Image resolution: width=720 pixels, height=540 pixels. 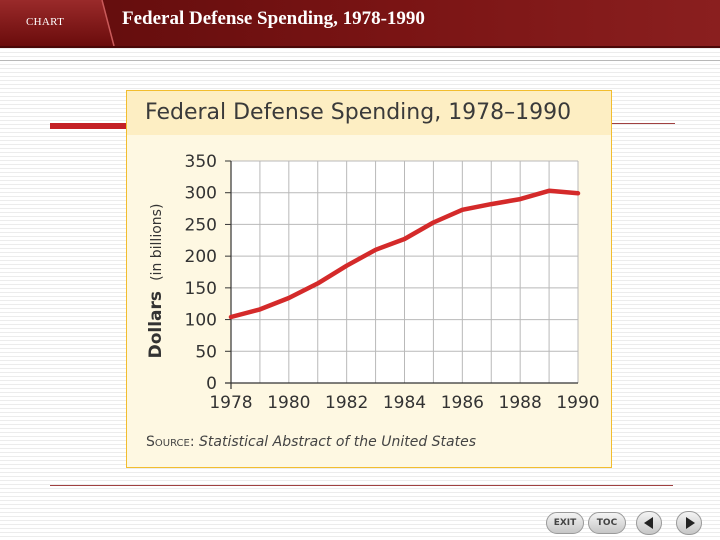 I want to click on chart-tag: CHART, so click(x=45, y=22).